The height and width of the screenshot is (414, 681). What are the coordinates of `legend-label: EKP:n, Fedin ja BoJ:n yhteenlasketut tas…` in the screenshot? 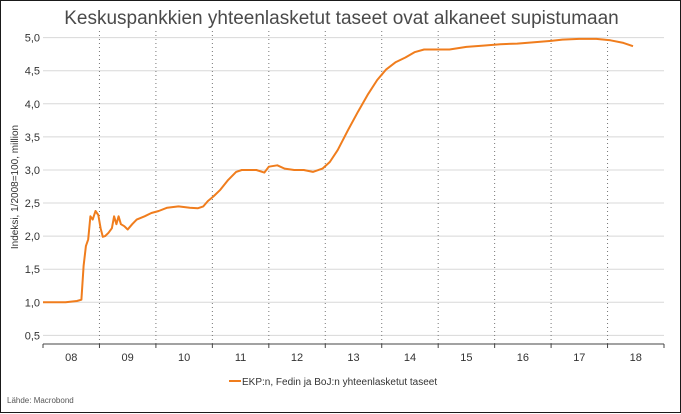 It's located at (339, 382).